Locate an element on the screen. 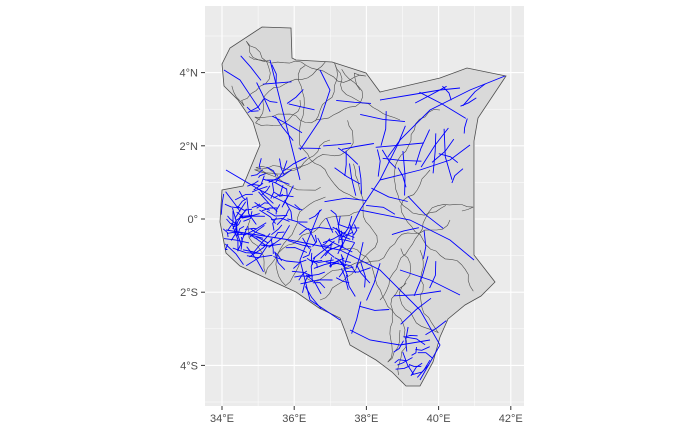 Image resolution: width=700 pixels, height=432 pixels. y-axis-labels: 4°N 2°N 0° 2°S 4°S is located at coordinates (189, 220).